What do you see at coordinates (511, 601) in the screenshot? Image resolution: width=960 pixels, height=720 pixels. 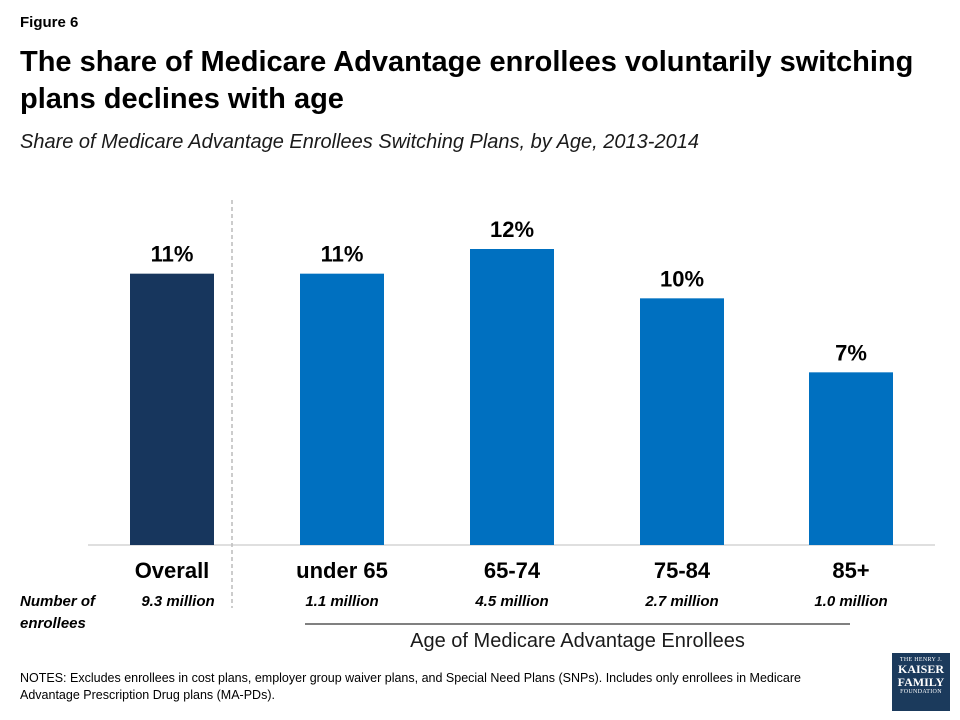 I see `enrollee-count: 4.5 million` at bounding box center [511, 601].